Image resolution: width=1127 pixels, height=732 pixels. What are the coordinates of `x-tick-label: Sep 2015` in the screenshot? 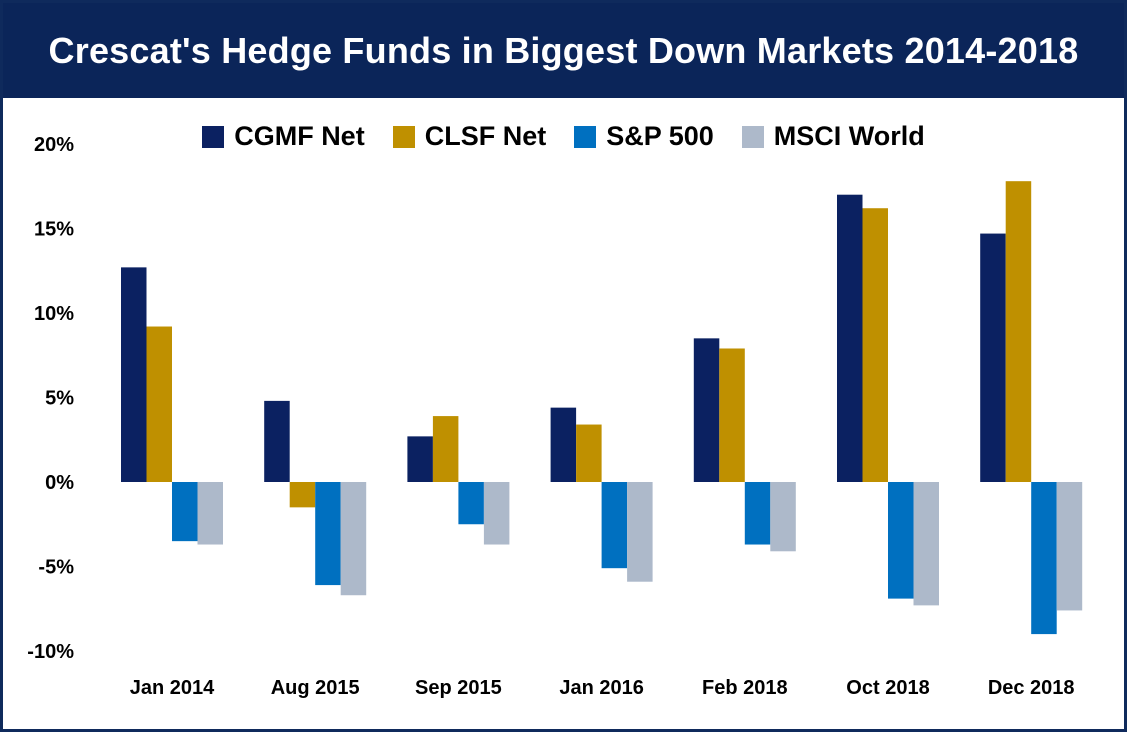 It's located at (458, 688).